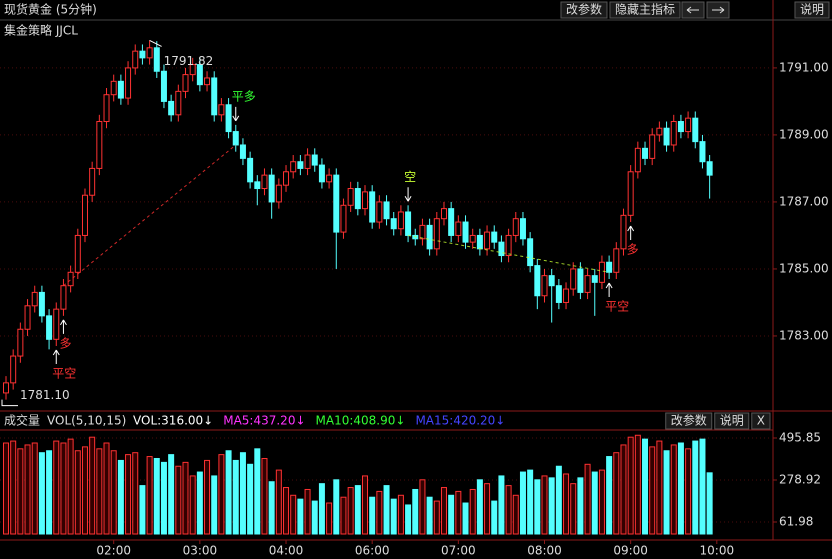 The image size is (832, 559). I want to click on right-icon, so click(718, 10).